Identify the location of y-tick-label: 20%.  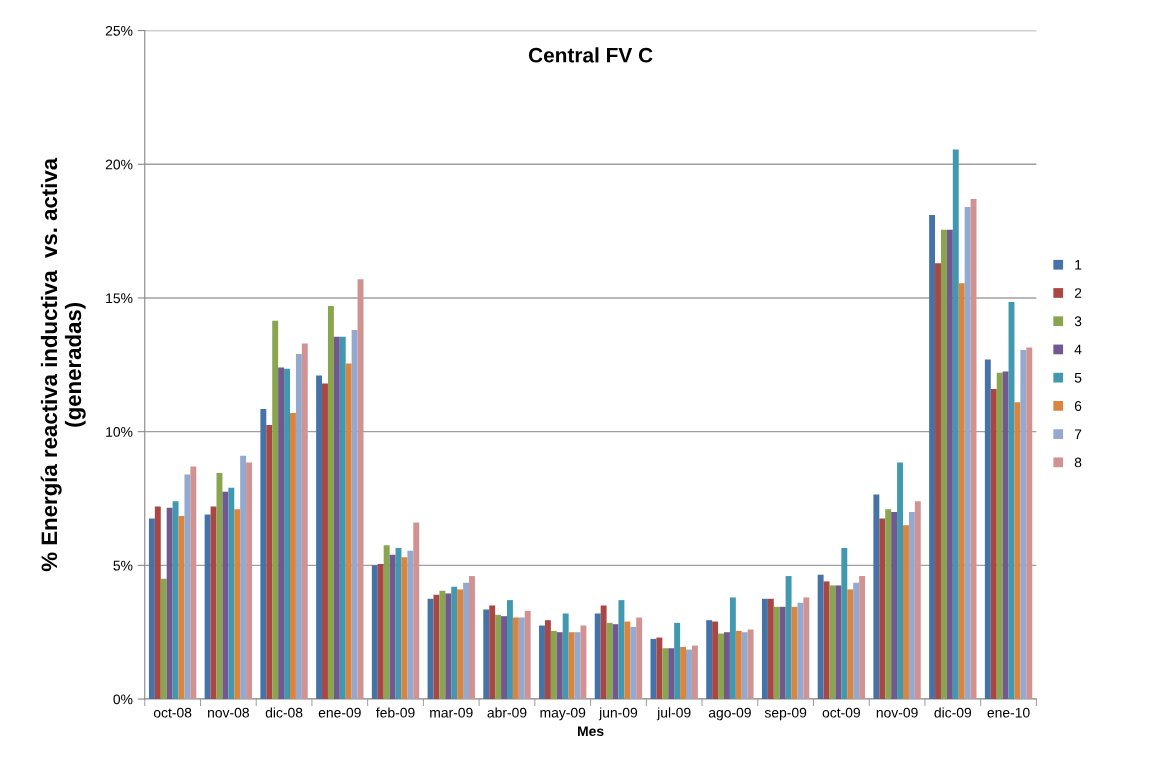
(119, 164).